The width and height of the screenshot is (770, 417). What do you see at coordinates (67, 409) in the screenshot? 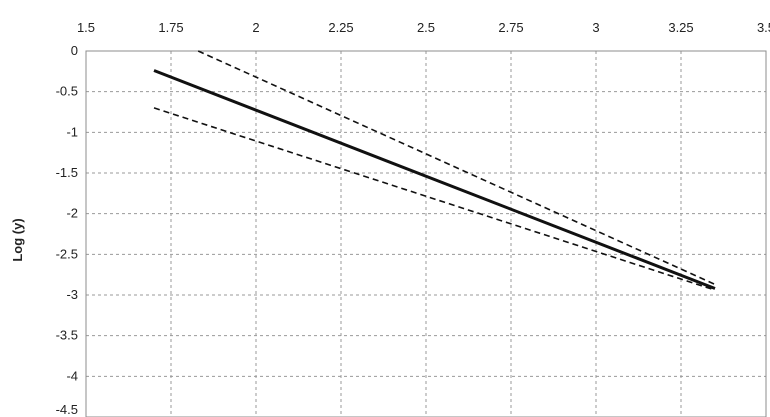
I see `y-tick-label: -4.5` at bounding box center [67, 409].